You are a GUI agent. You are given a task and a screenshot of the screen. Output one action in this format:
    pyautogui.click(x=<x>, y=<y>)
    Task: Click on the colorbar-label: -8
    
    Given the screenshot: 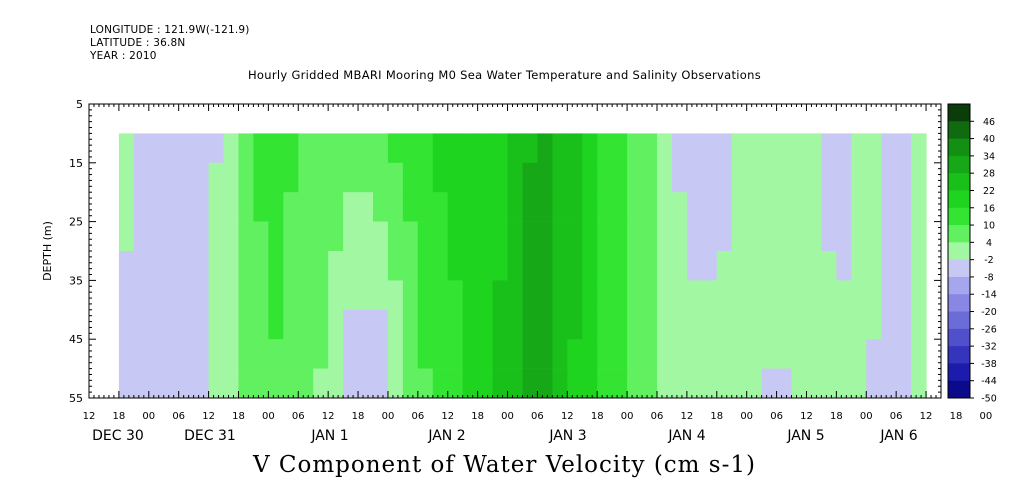 What is the action you would take?
    pyautogui.click(x=988, y=277)
    